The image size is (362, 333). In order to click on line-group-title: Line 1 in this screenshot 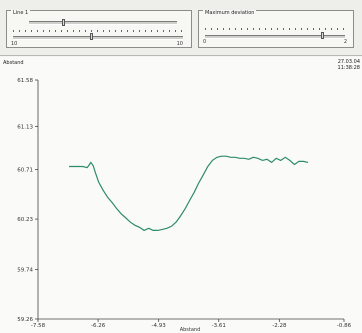, I will do `click(21, 13)`.